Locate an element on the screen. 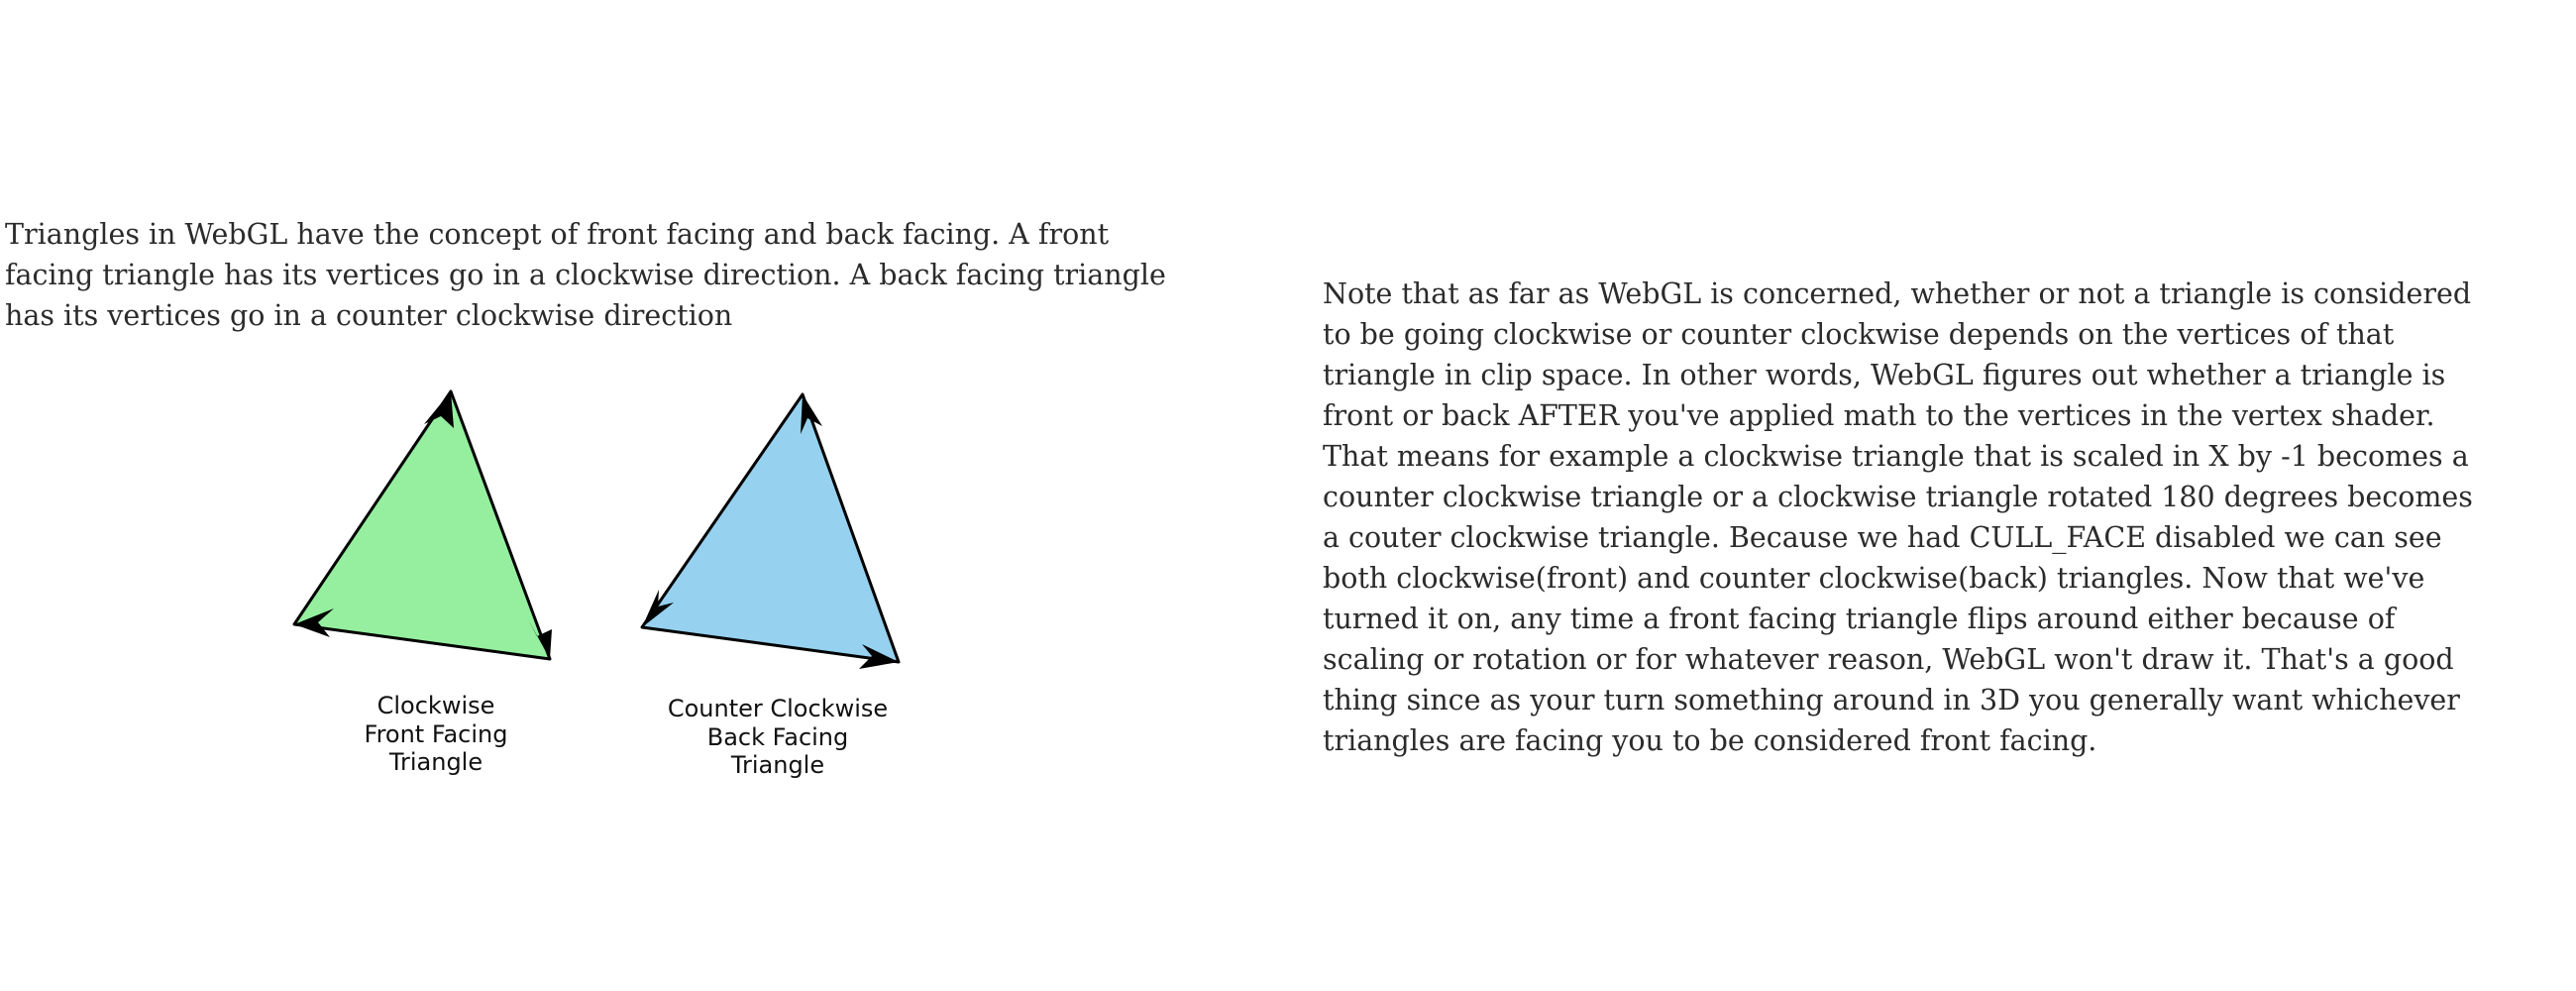 The height and width of the screenshot is (991, 2576). ccw-arrowhead-bottom-left-icon is located at coordinates (658, 608).